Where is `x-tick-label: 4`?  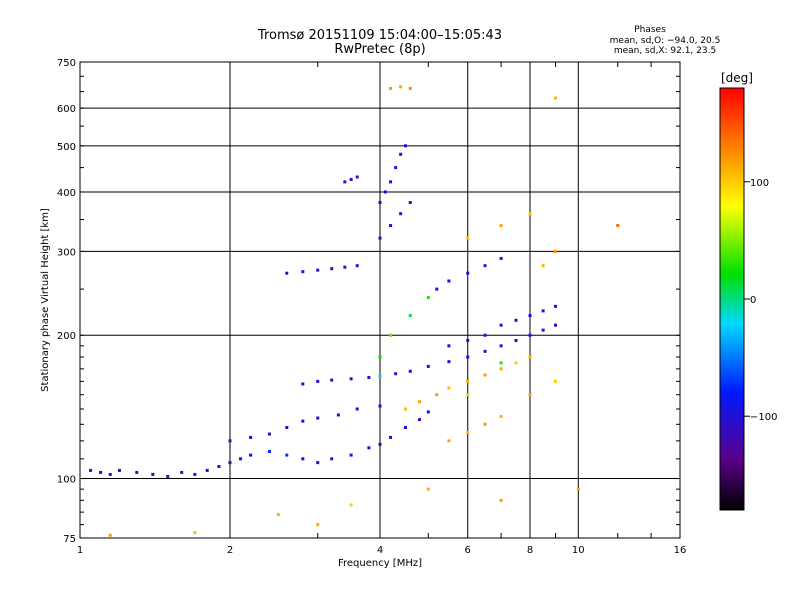 x-tick-label: 4 is located at coordinates (380, 550).